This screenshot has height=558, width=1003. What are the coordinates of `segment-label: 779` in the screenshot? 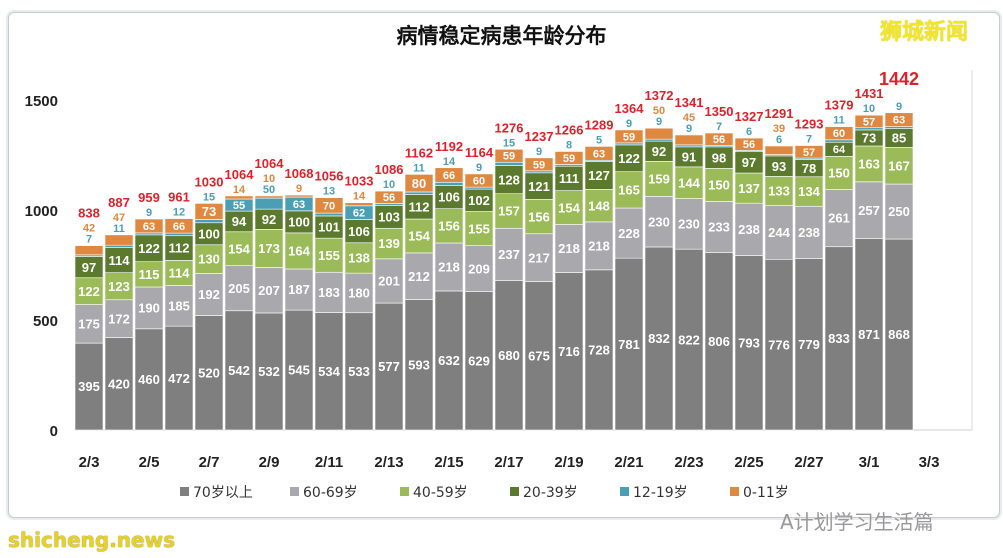 It's located at (809, 344).